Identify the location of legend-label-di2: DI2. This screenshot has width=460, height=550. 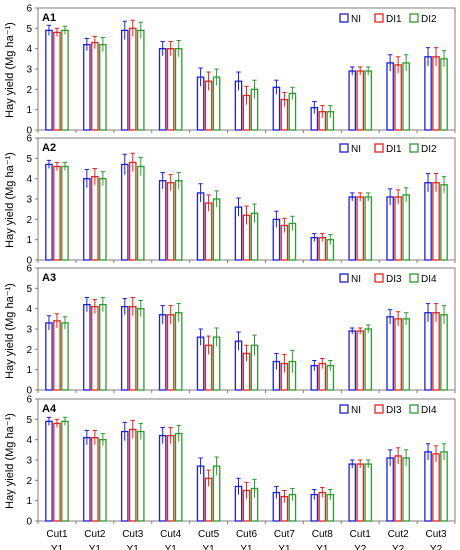
(429, 19).